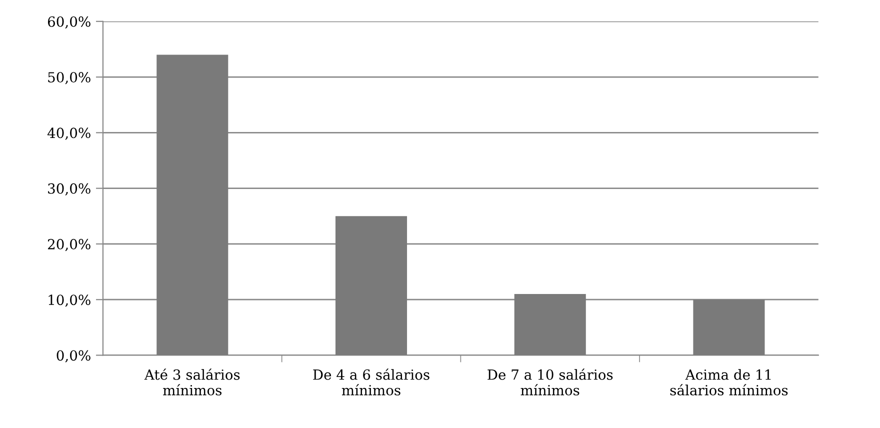 The image size is (880, 428). What do you see at coordinates (69, 245) in the screenshot?
I see `y-tick-label: 20,0%` at bounding box center [69, 245].